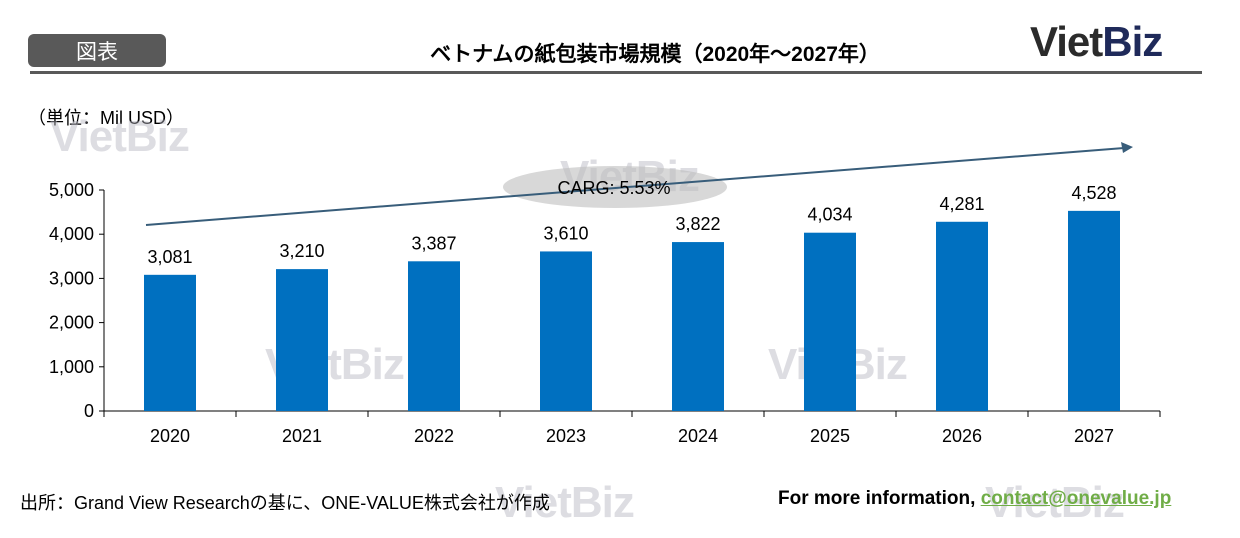 The height and width of the screenshot is (538, 1240). I want to click on y-tick-label: 3,000, so click(71, 278).